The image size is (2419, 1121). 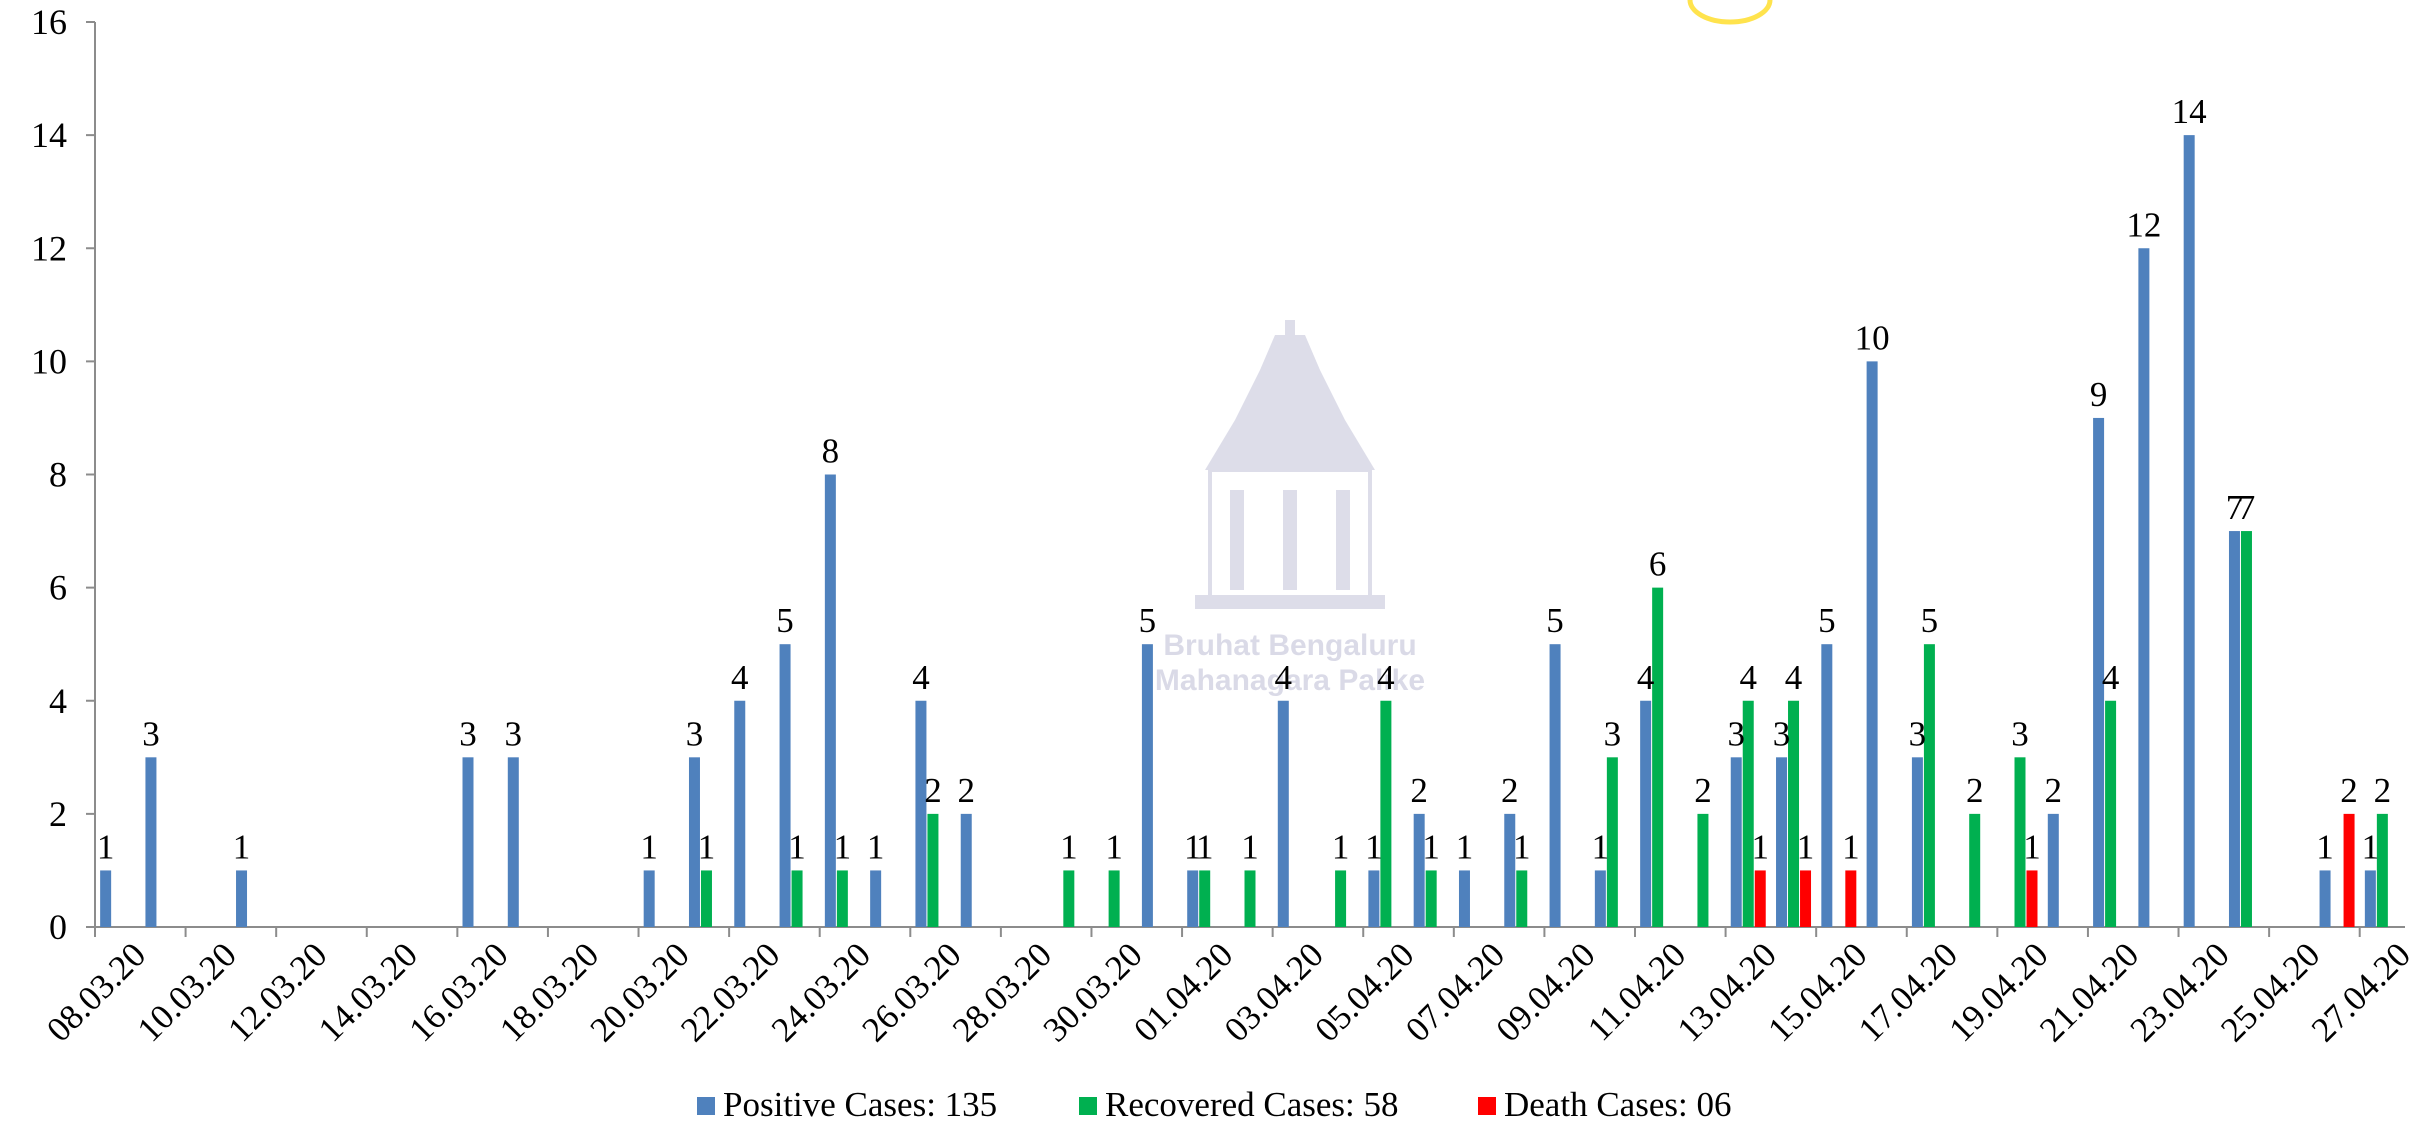 What do you see at coordinates (821, 992) in the screenshot?
I see `x-tick-label: 24.03.20` at bounding box center [821, 992].